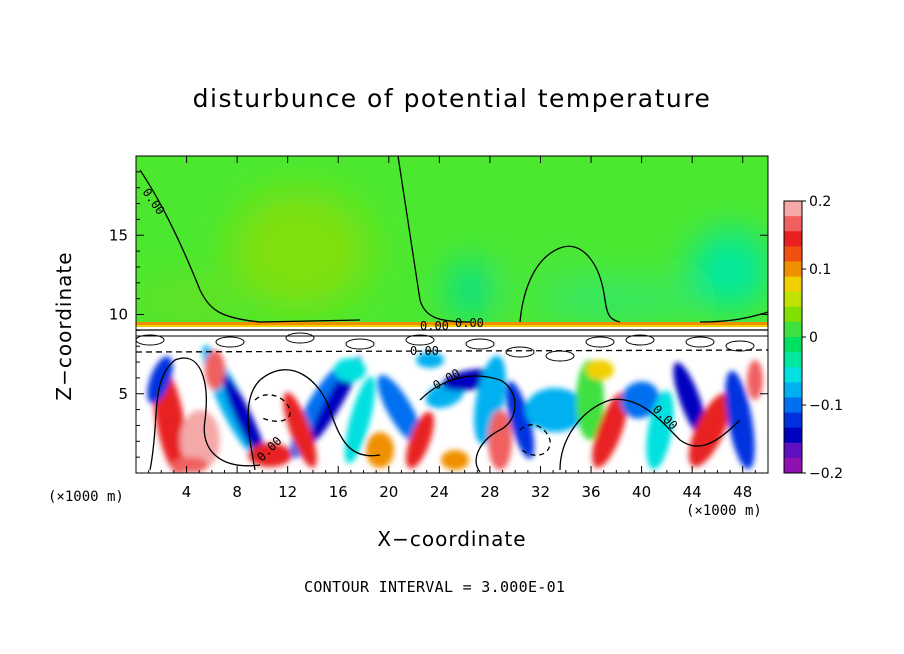 The image size is (904, 654). Describe the element at coordinates (540, 492) in the screenshot. I see `x-tick-label: 32` at that location.